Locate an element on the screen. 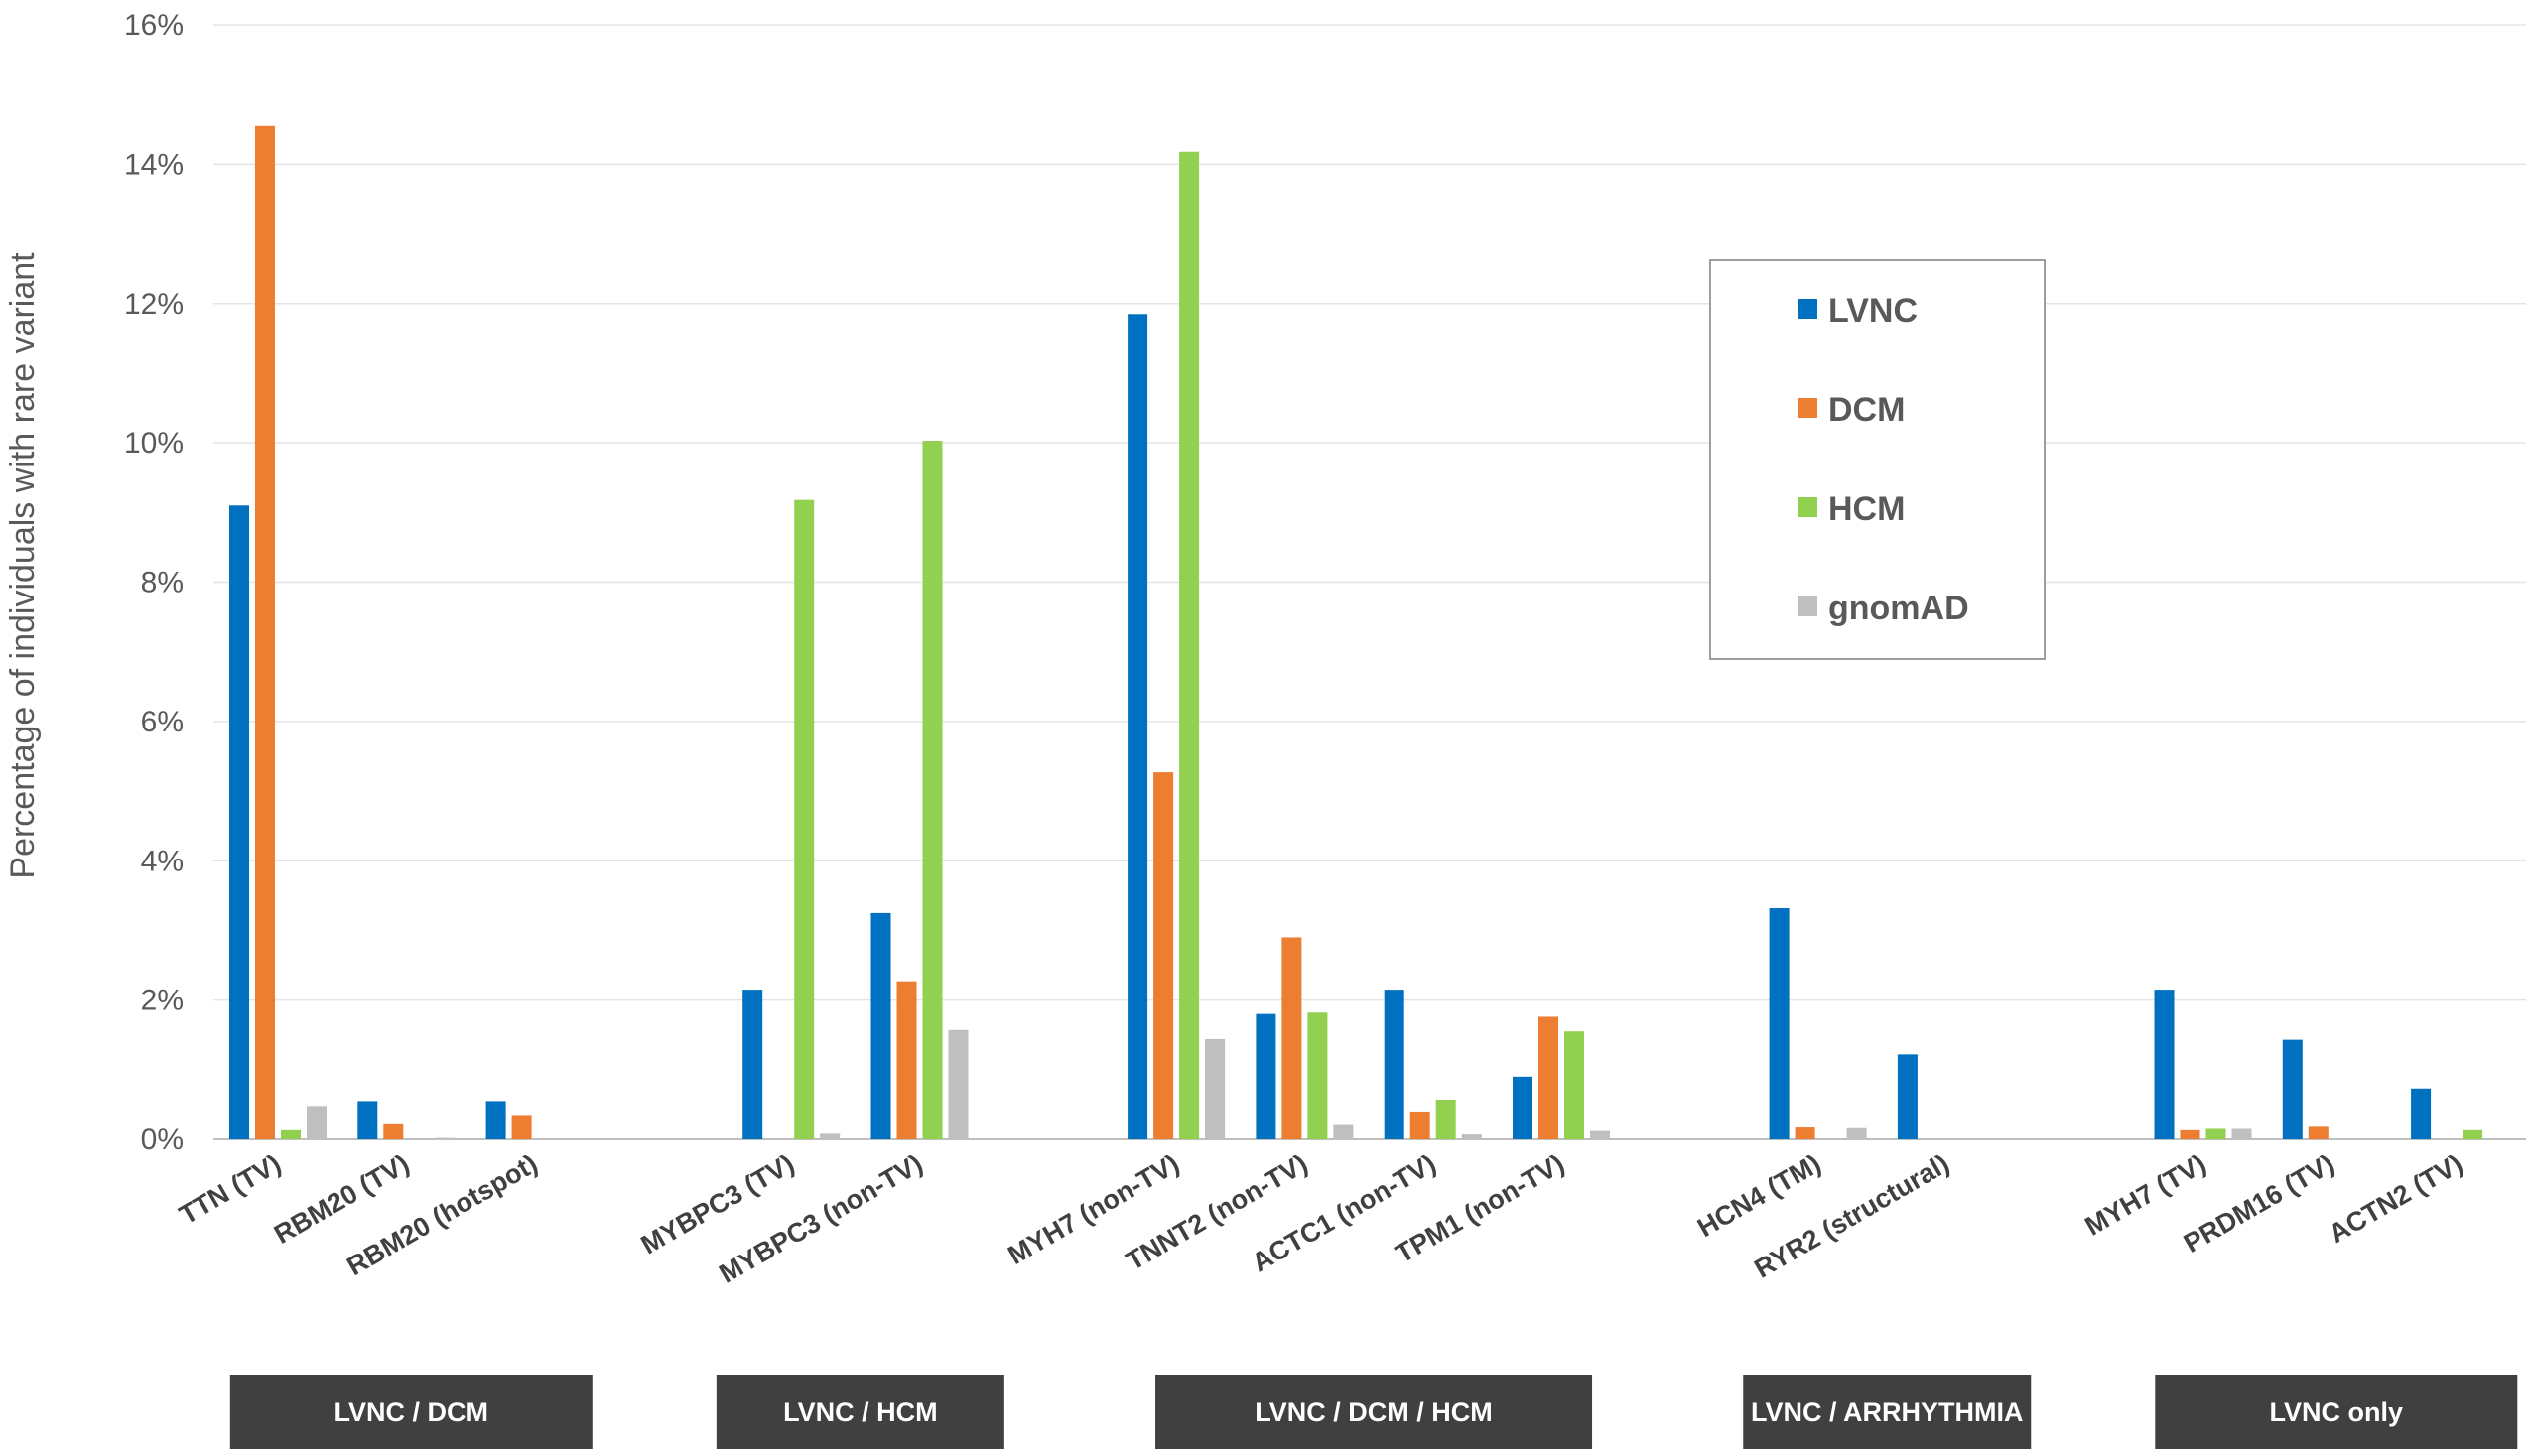 This screenshot has height=1456, width=2530. y-tick-label: 14% is located at coordinates (154, 164).